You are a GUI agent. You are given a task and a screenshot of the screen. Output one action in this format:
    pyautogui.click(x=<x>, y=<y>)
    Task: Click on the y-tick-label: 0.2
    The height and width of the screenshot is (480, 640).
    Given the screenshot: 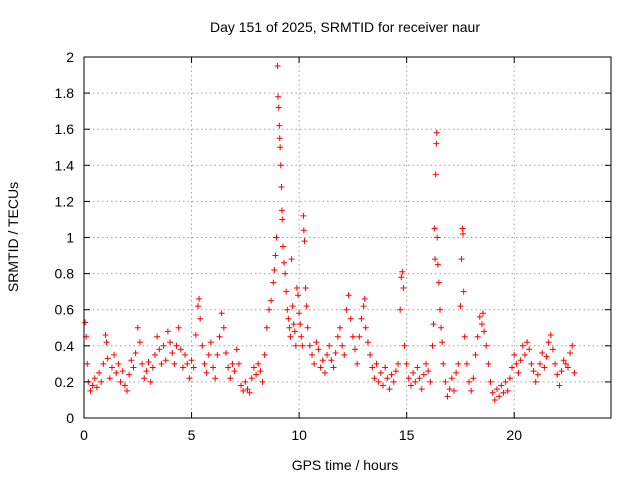 What is the action you would take?
    pyautogui.click(x=65, y=382)
    